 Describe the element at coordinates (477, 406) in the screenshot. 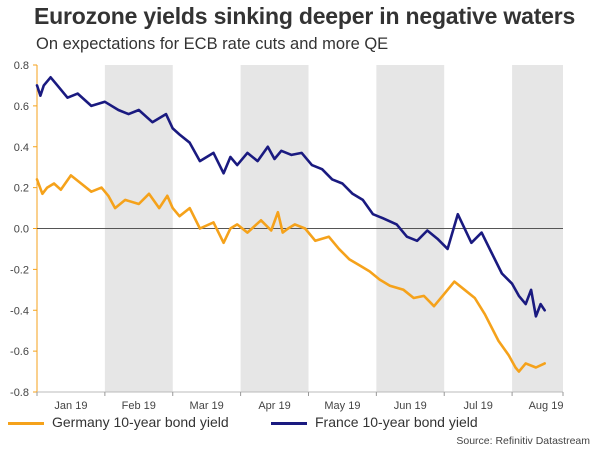

I see `x-tick-label: Jul 19` at that location.